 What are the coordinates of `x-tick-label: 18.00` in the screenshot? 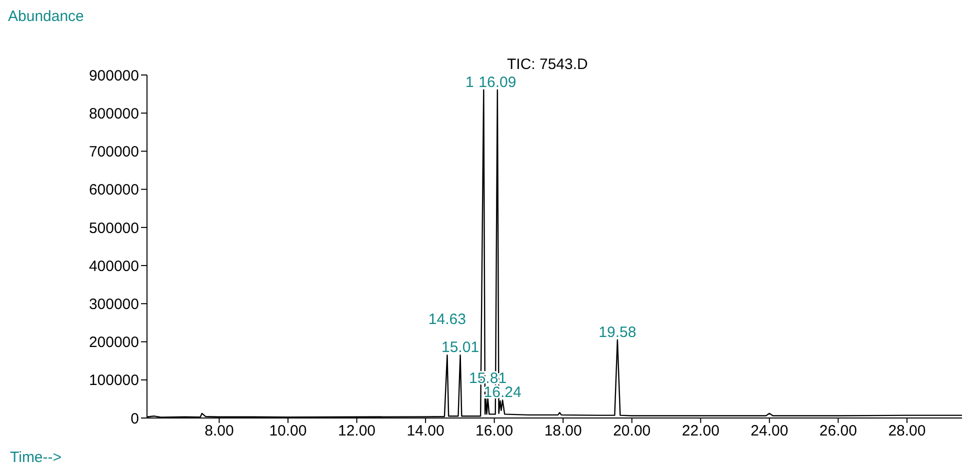 It's located at (563, 431).